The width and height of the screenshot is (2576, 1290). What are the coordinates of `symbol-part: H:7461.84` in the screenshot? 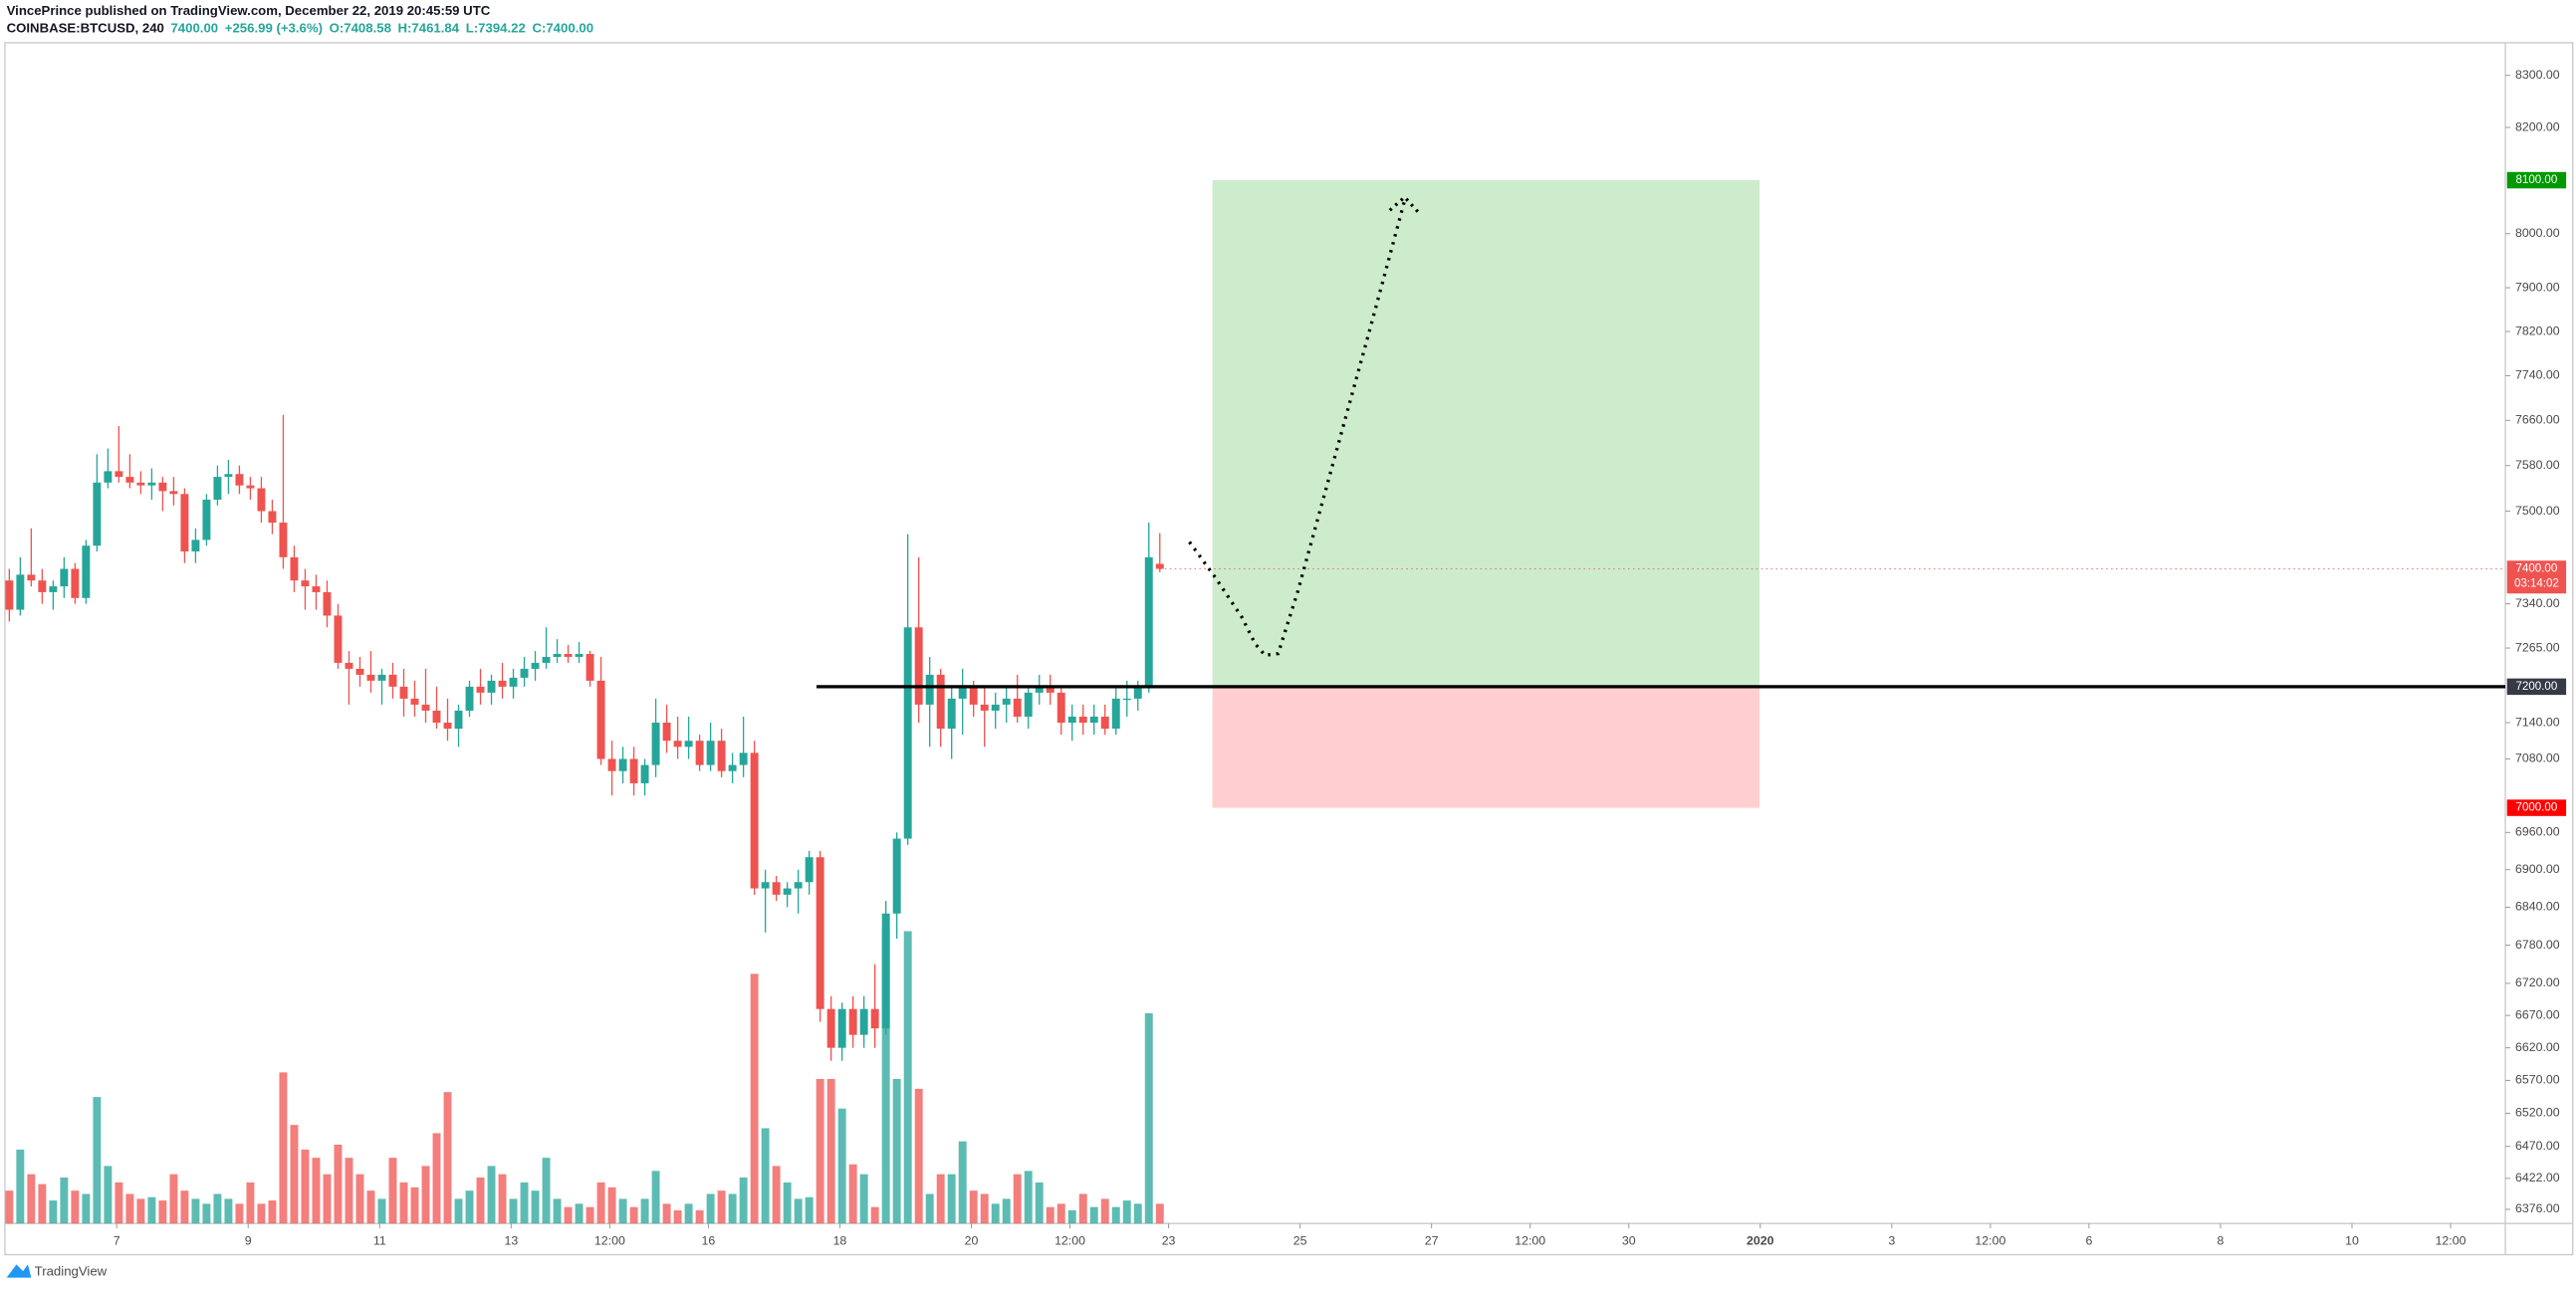 It's located at (429, 29).